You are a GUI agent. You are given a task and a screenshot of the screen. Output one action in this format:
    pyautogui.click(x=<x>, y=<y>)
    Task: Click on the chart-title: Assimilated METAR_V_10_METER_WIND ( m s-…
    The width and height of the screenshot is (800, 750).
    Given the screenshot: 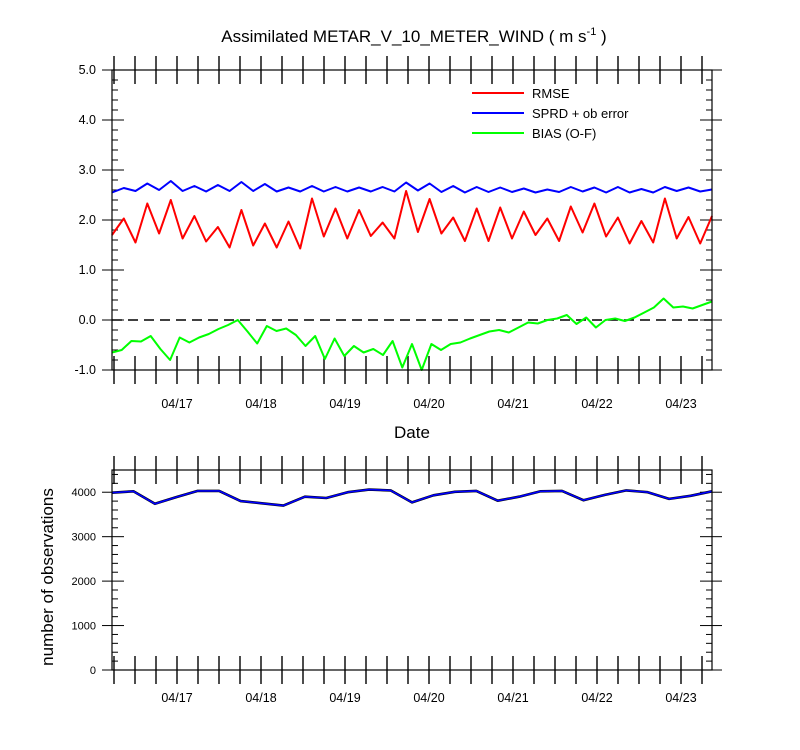 What is the action you would take?
    pyautogui.click(x=413, y=36)
    